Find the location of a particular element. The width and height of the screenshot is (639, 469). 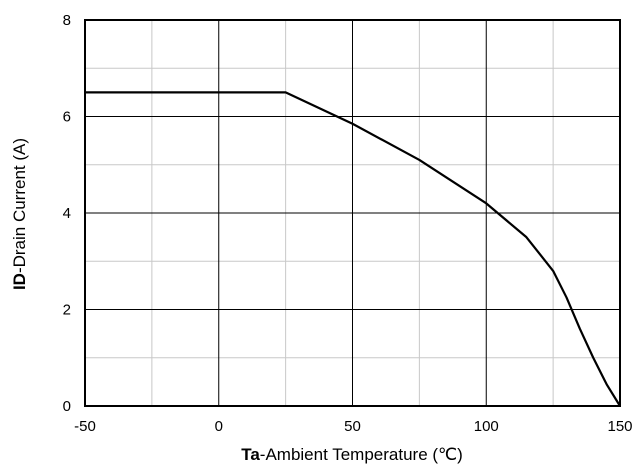

y-tick-labels: 0 2 4 6 8 is located at coordinates (67, 213).